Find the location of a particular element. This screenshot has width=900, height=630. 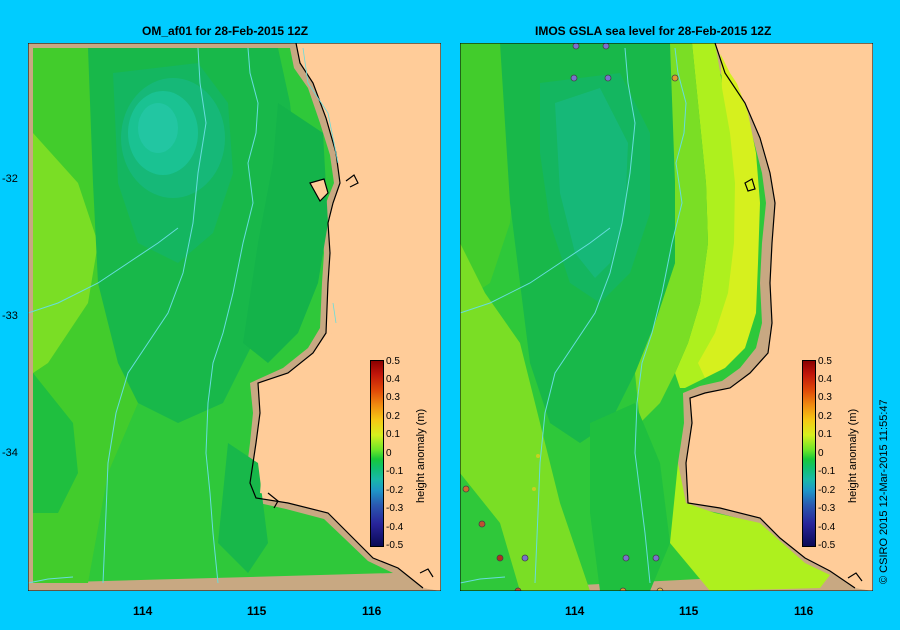

right-panel-title: IMOS GSLA sea level for 28-Feb-2015 12Z is located at coordinates (653, 31).